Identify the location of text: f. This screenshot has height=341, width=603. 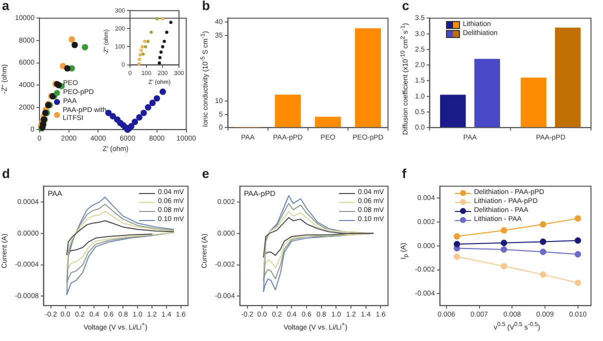
(404, 173).